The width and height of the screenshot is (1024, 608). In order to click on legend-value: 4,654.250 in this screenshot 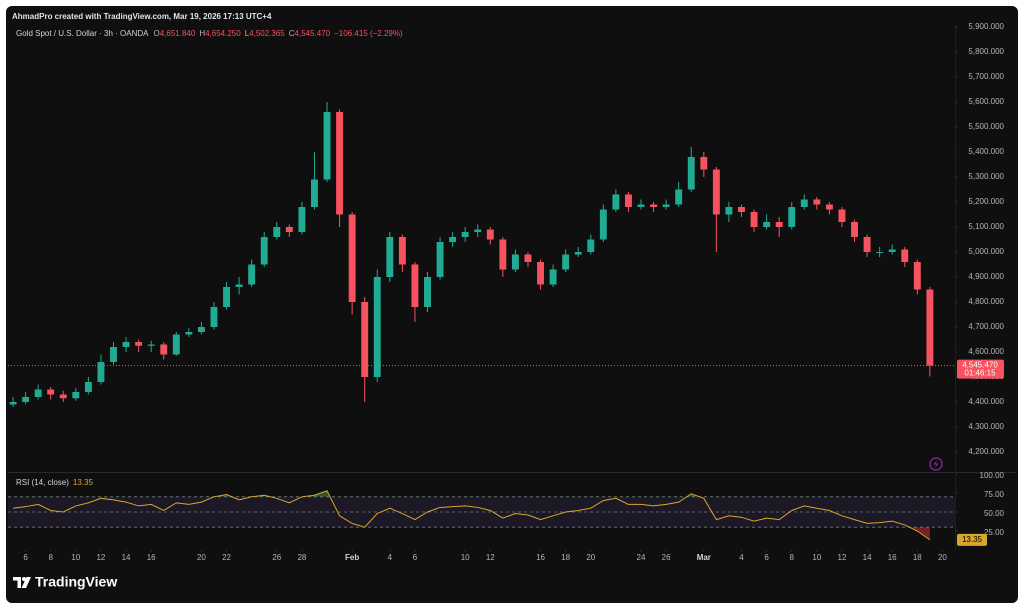, I will do `click(223, 33)`.